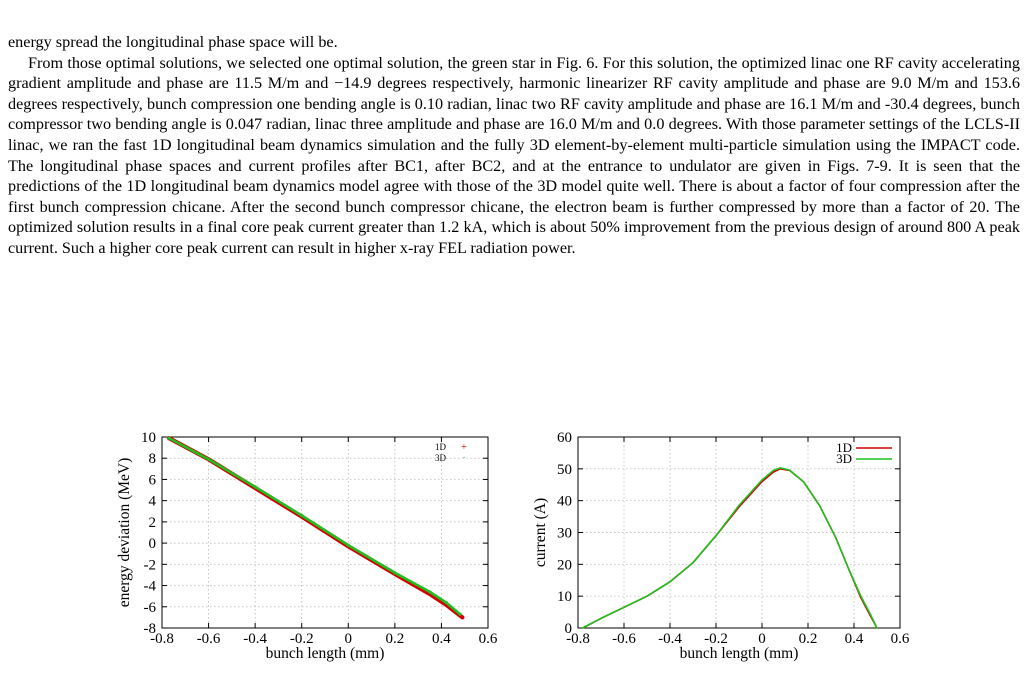 The height and width of the screenshot is (680, 1029). What do you see at coordinates (564, 470) in the screenshot?
I see `y-tick-label: 50` at bounding box center [564, 470].